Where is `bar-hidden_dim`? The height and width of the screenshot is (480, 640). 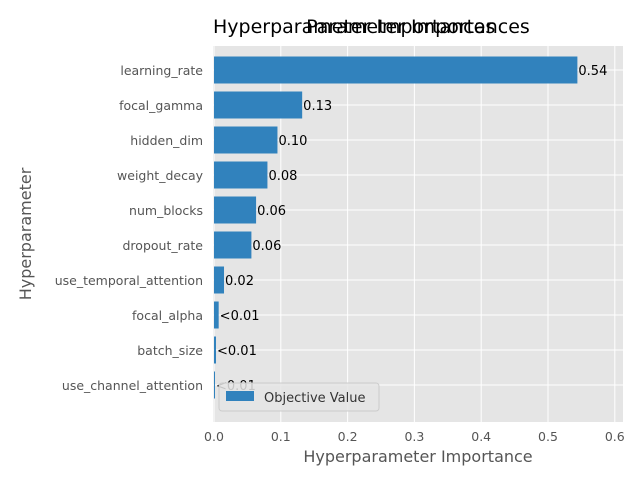 bar-hidden_dim is located at coordinates (246, 140).